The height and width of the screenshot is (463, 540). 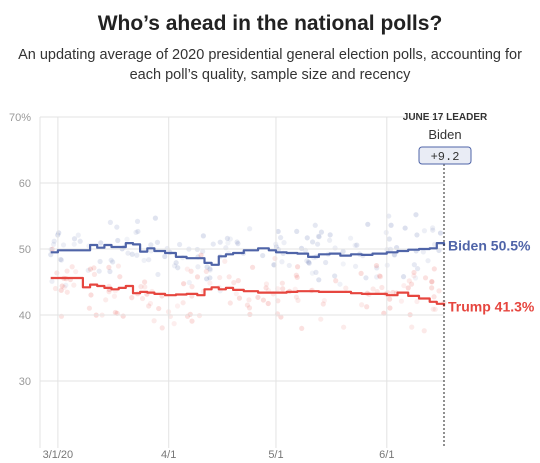 I want to click on leader-name: Biden, so click(x=444, y=134).